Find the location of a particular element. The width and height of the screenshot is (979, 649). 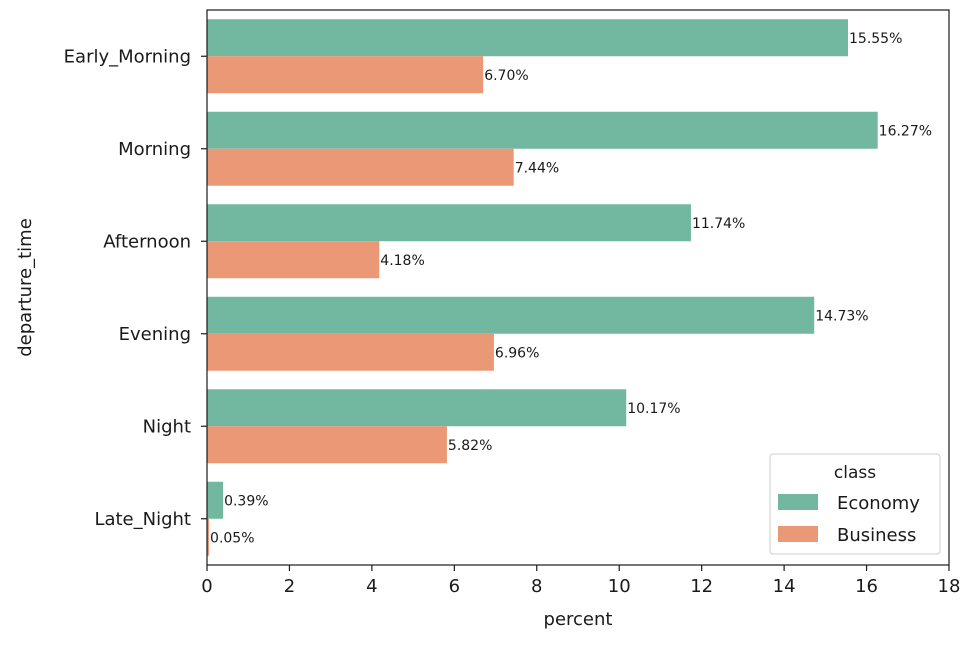

y-tick-label: Afternoon is located at coordinates (147, 241).